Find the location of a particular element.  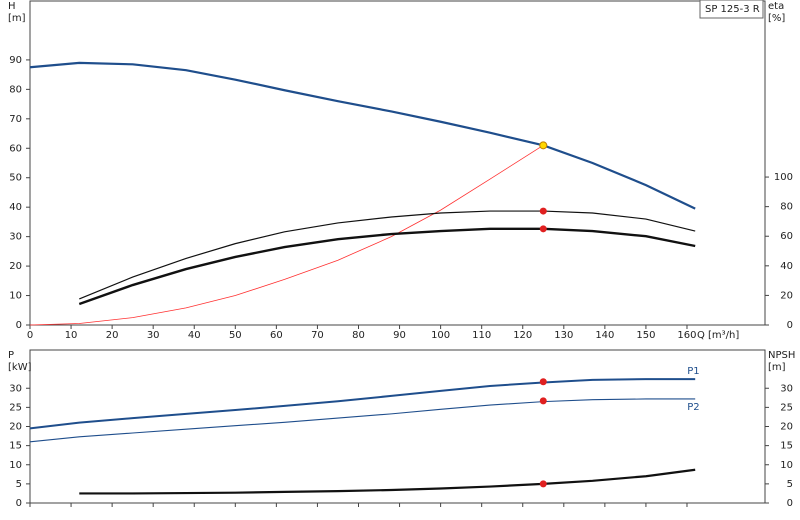

series-label: P2 is located at coordinates (693, 407).